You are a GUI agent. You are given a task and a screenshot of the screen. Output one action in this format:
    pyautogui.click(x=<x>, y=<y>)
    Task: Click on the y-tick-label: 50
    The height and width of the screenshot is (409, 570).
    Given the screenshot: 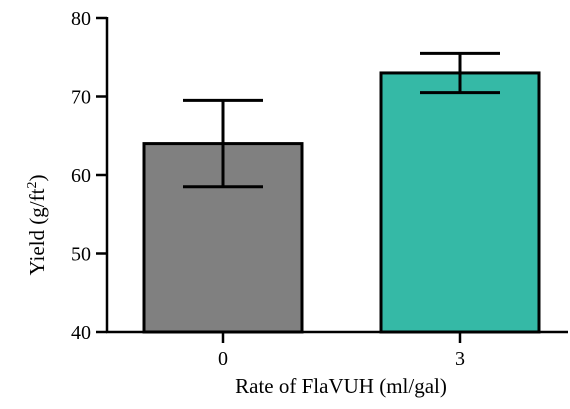 What is the action you would take?
    pyautogui.click(x=81, y=255)
    